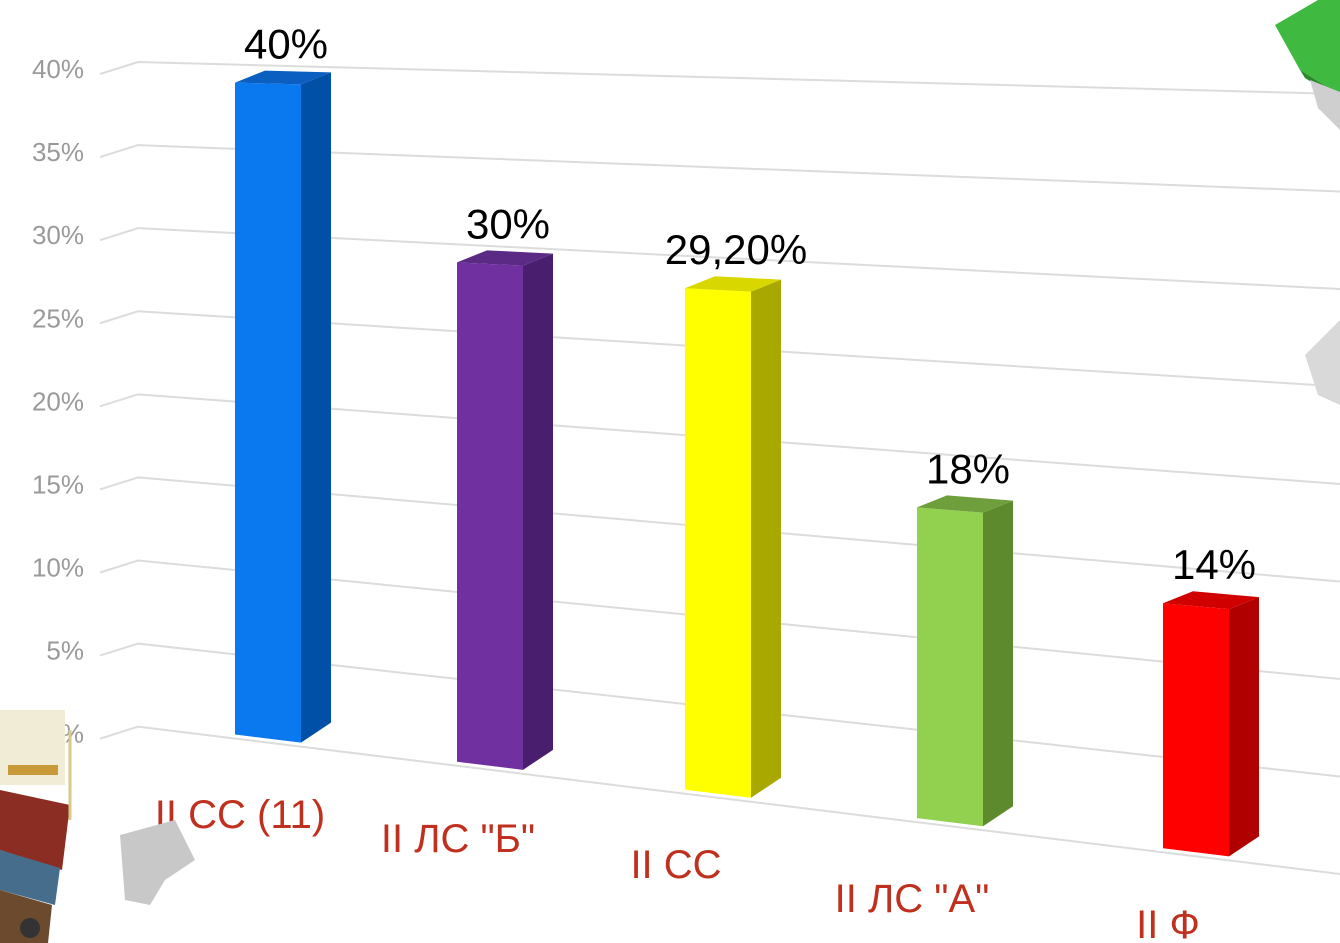 This screenshot has height=943, width=1340. Describe the element at coordinates (58, 484) in the screenshot. I see `y-tick-label: 15%` at that location.